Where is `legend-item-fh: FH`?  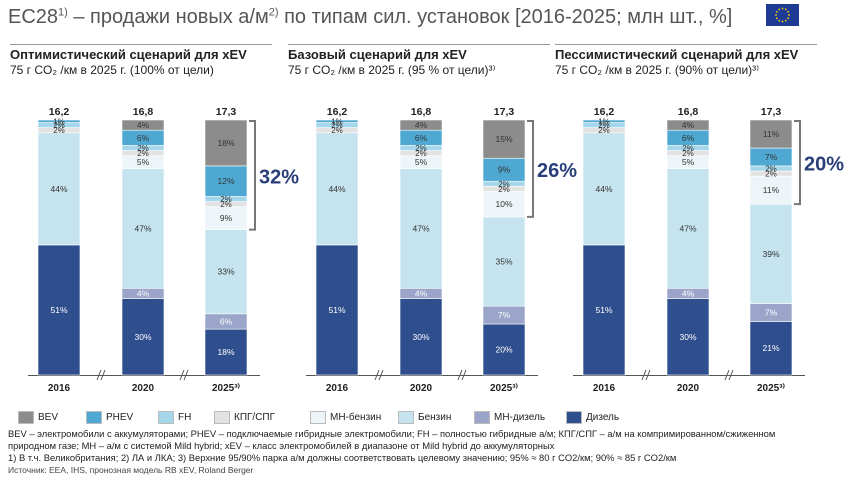 legend-item-fh: FH is located at coordinates (174, 417).